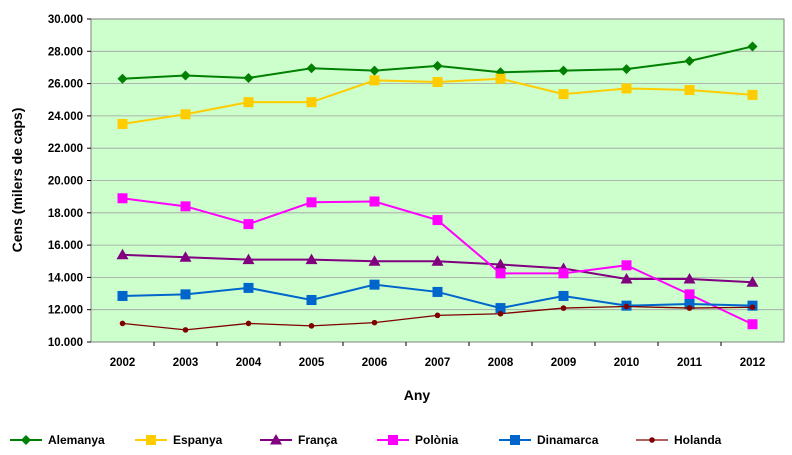  Describe the element at coordinates (65, 52) in the screenshot. I see `y-tick-label: 28.000` at that location.